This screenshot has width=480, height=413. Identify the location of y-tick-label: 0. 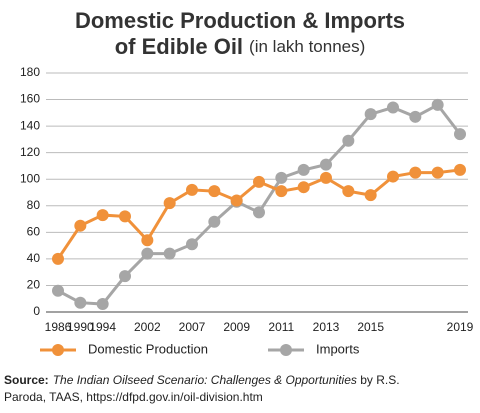
(36, 311).